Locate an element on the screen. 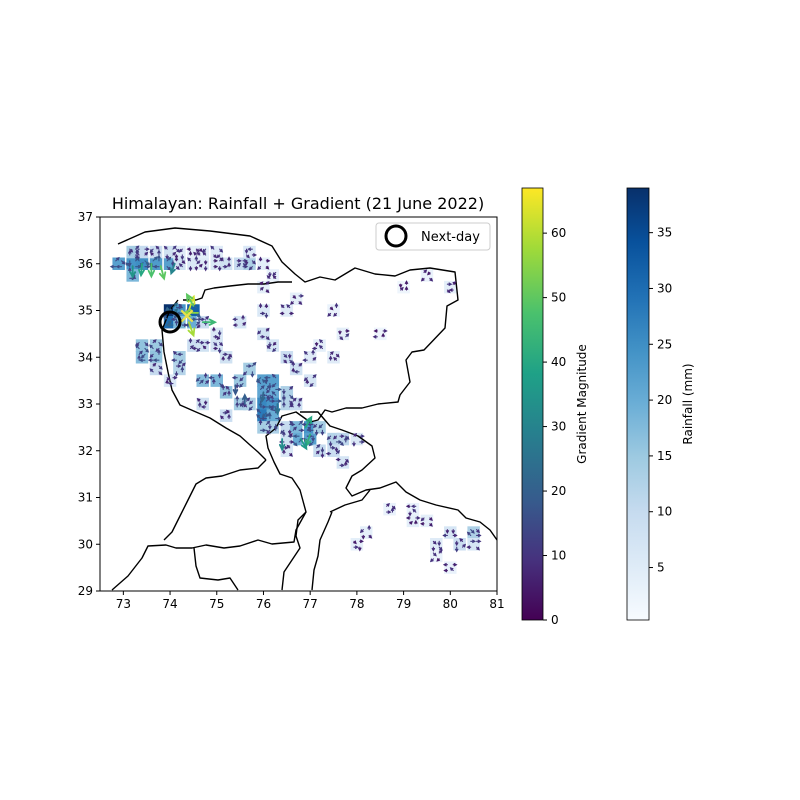 The height and width of the screenshot is (800, 800). legend-marker-next-day is located at coordinates (396, 236).